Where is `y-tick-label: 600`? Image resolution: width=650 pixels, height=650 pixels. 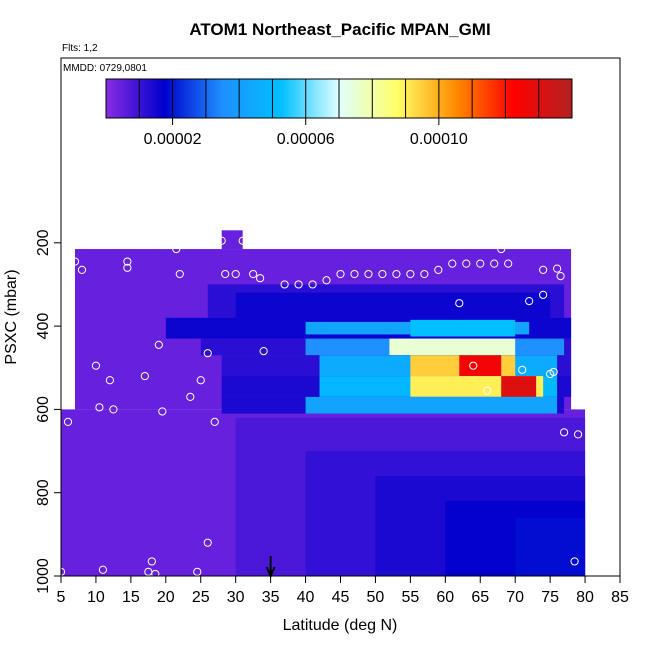
y-tick-label: 600 is located at coordinates (43, 409).